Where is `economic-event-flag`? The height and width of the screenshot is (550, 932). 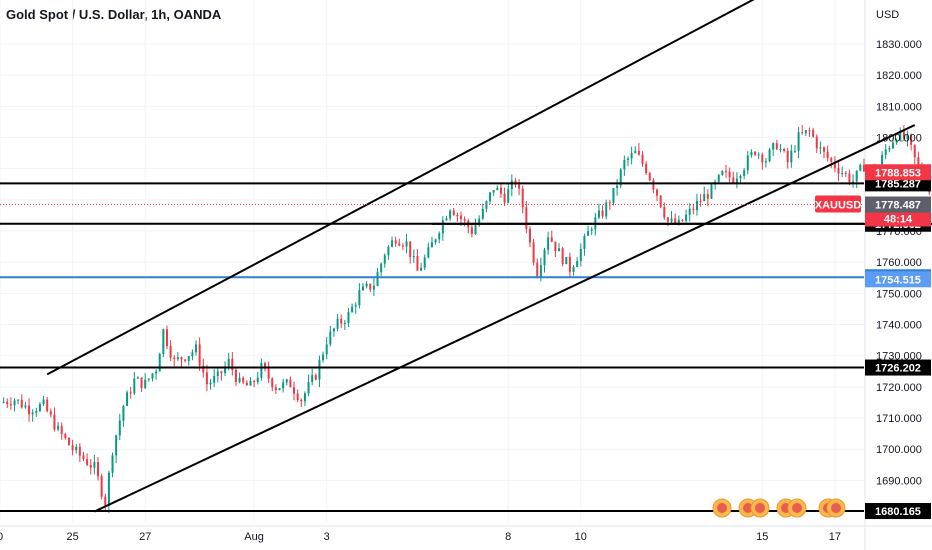 economic-event-flag is located at coordinates (836, 508).